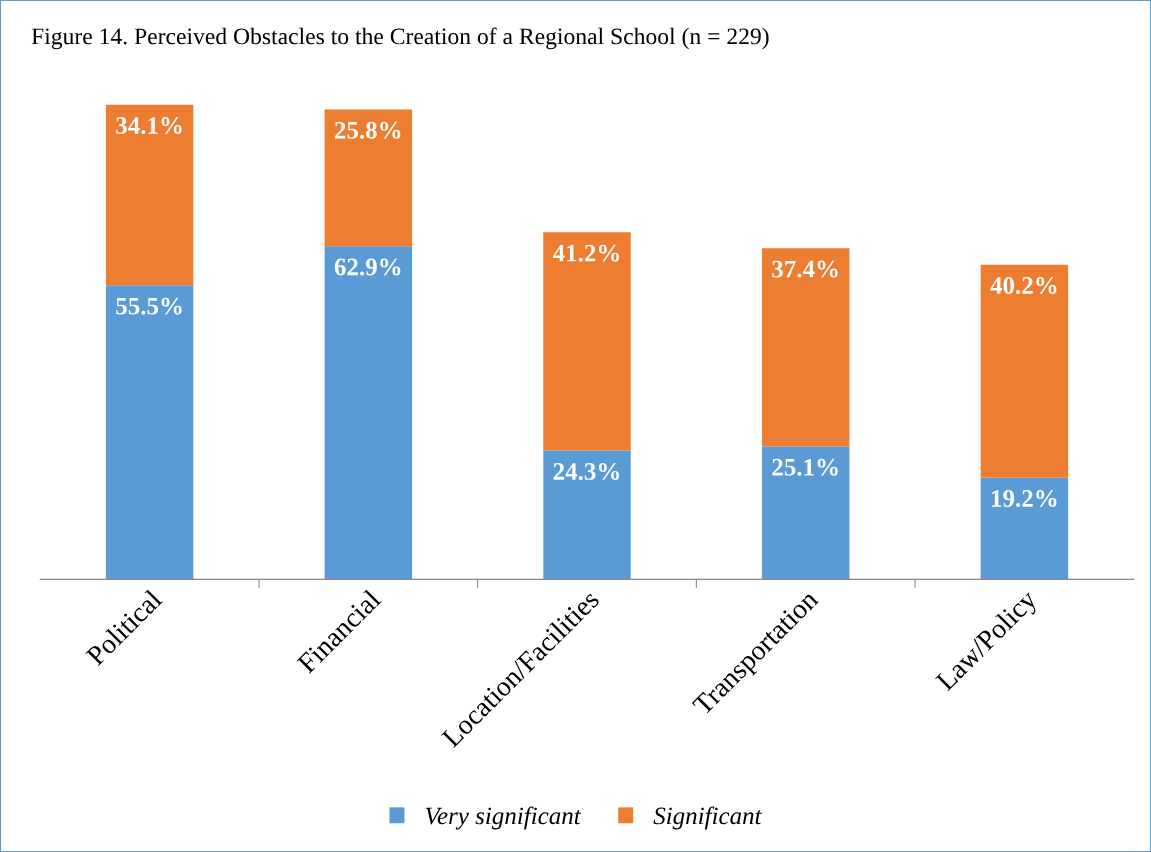 This screenshot has width=1151, height=852. I want to click on data-label: 25.8%, so click(368, 130).